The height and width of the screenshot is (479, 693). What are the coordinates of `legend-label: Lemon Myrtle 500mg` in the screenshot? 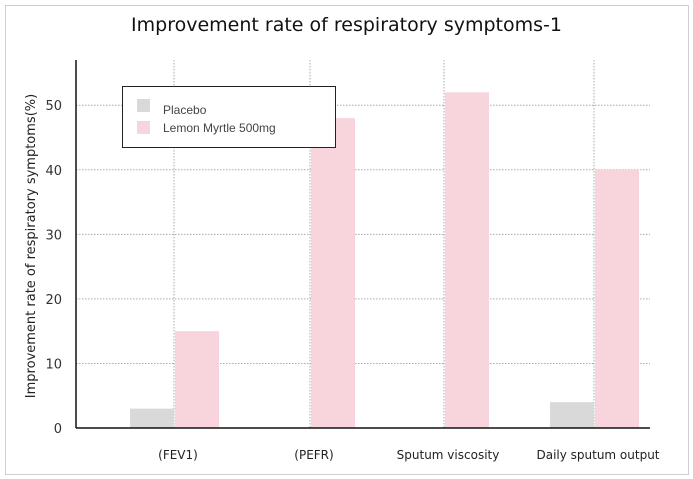 It's located at (219, 128).